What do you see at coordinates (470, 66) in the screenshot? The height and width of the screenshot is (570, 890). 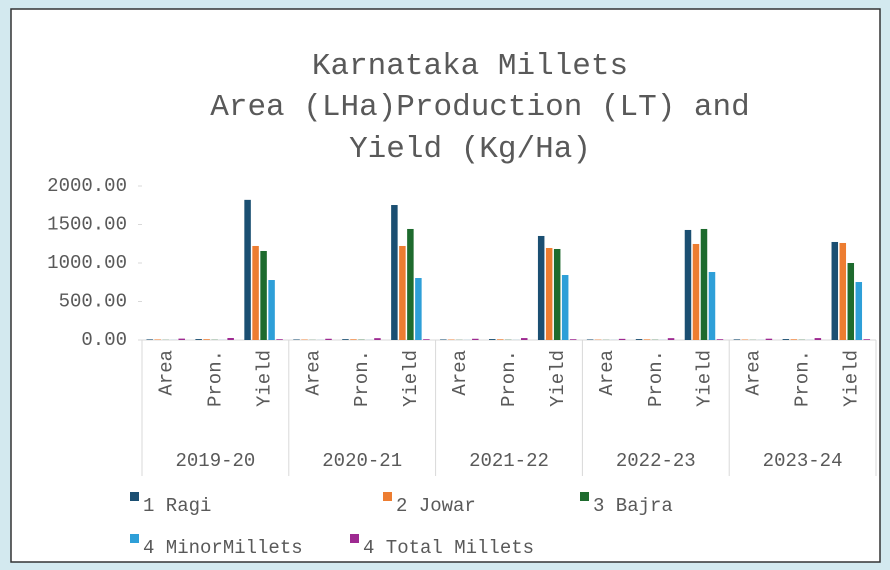 I see `chart-title: Karnataka Millets` at bounding box center [470, 66].